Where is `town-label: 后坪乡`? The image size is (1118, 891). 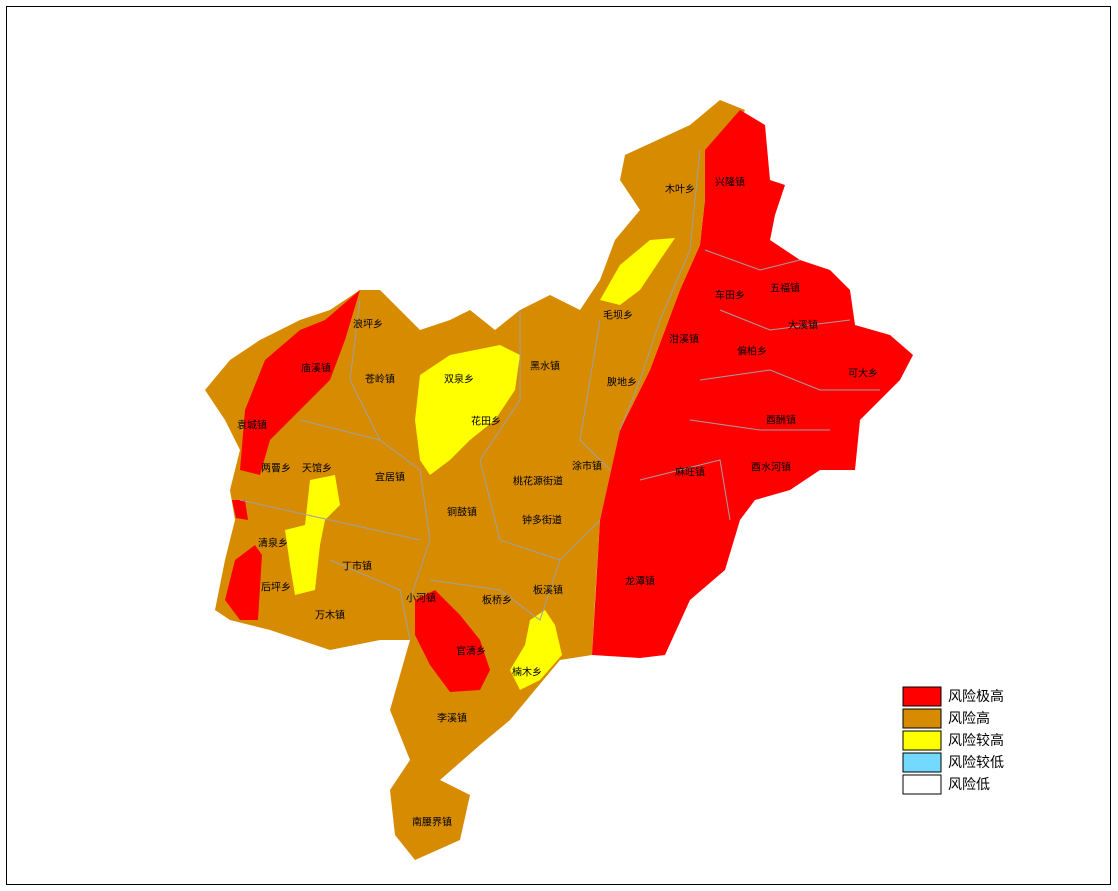 town-label: 后坪乡 is located at coordinates (276, 587).